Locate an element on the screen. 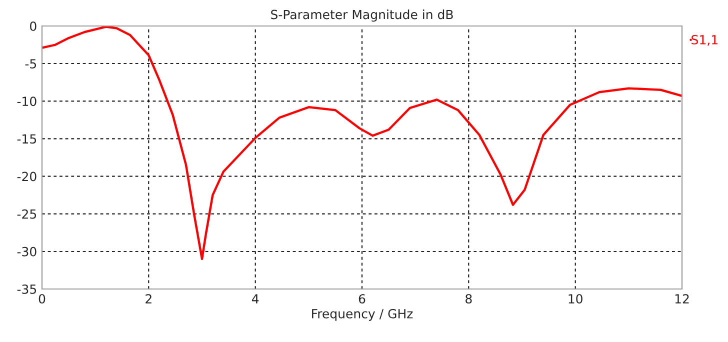 The height and width of the screenshot is (342, 728). y-tick-label: 0 is located at coordinates (33, 26).